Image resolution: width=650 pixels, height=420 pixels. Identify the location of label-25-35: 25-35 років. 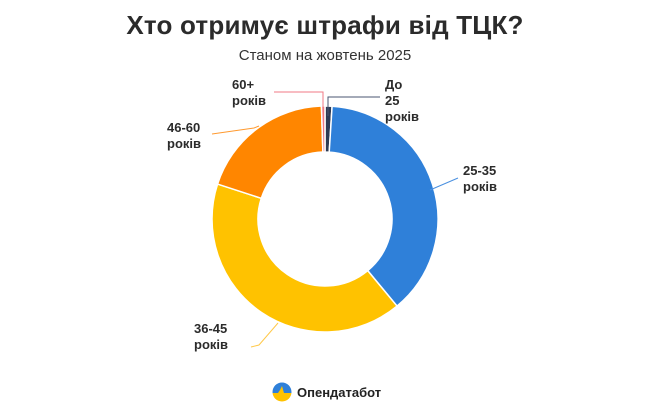
(480, 179).